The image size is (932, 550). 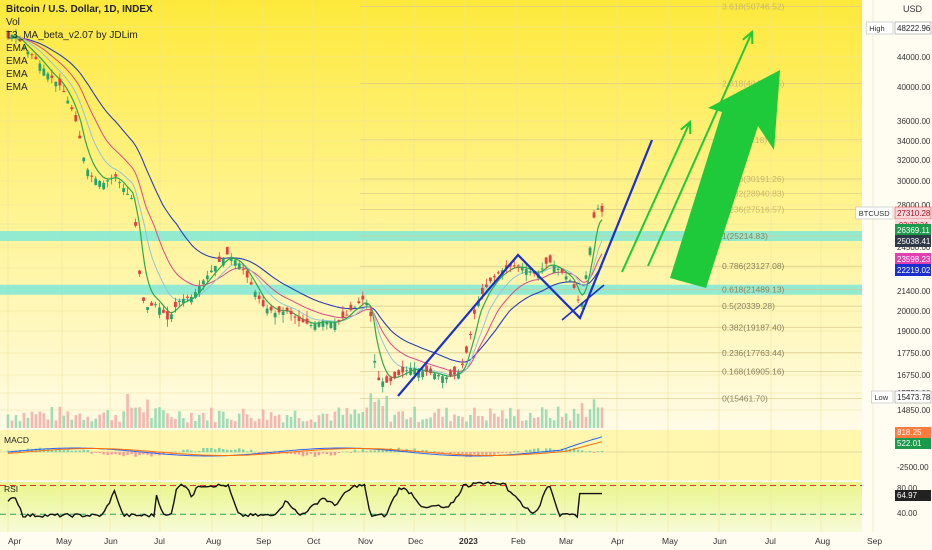 I want to click on time-tick-1: May, so click(x=64, y=541).